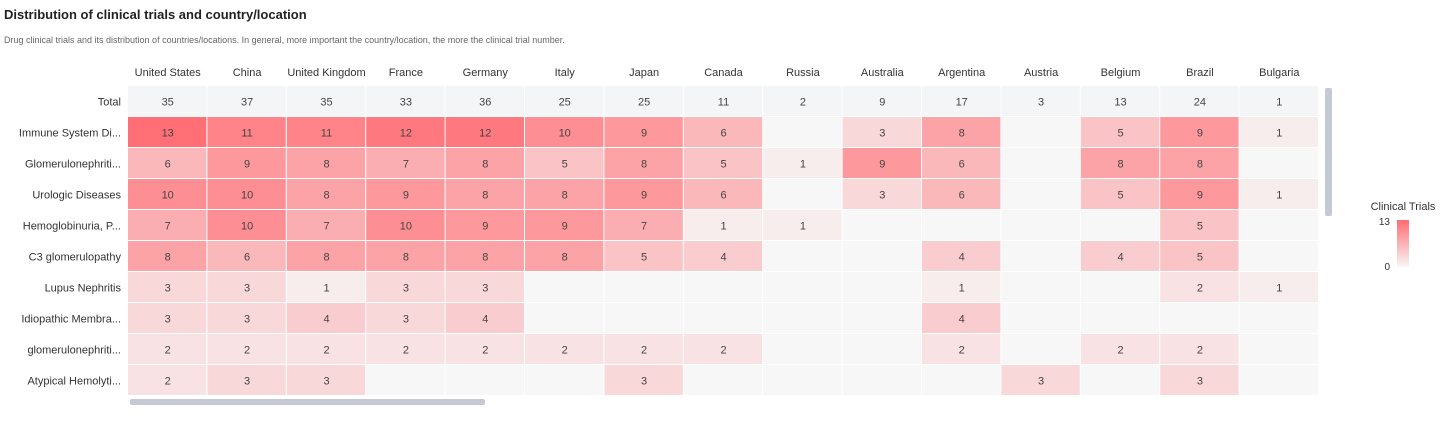 This screenshot has height=421, width=1440. What do you see at coordinates (485, 103) in the screenshot?
I see `total-cell-value: 36` at bounding box center [485, 103].